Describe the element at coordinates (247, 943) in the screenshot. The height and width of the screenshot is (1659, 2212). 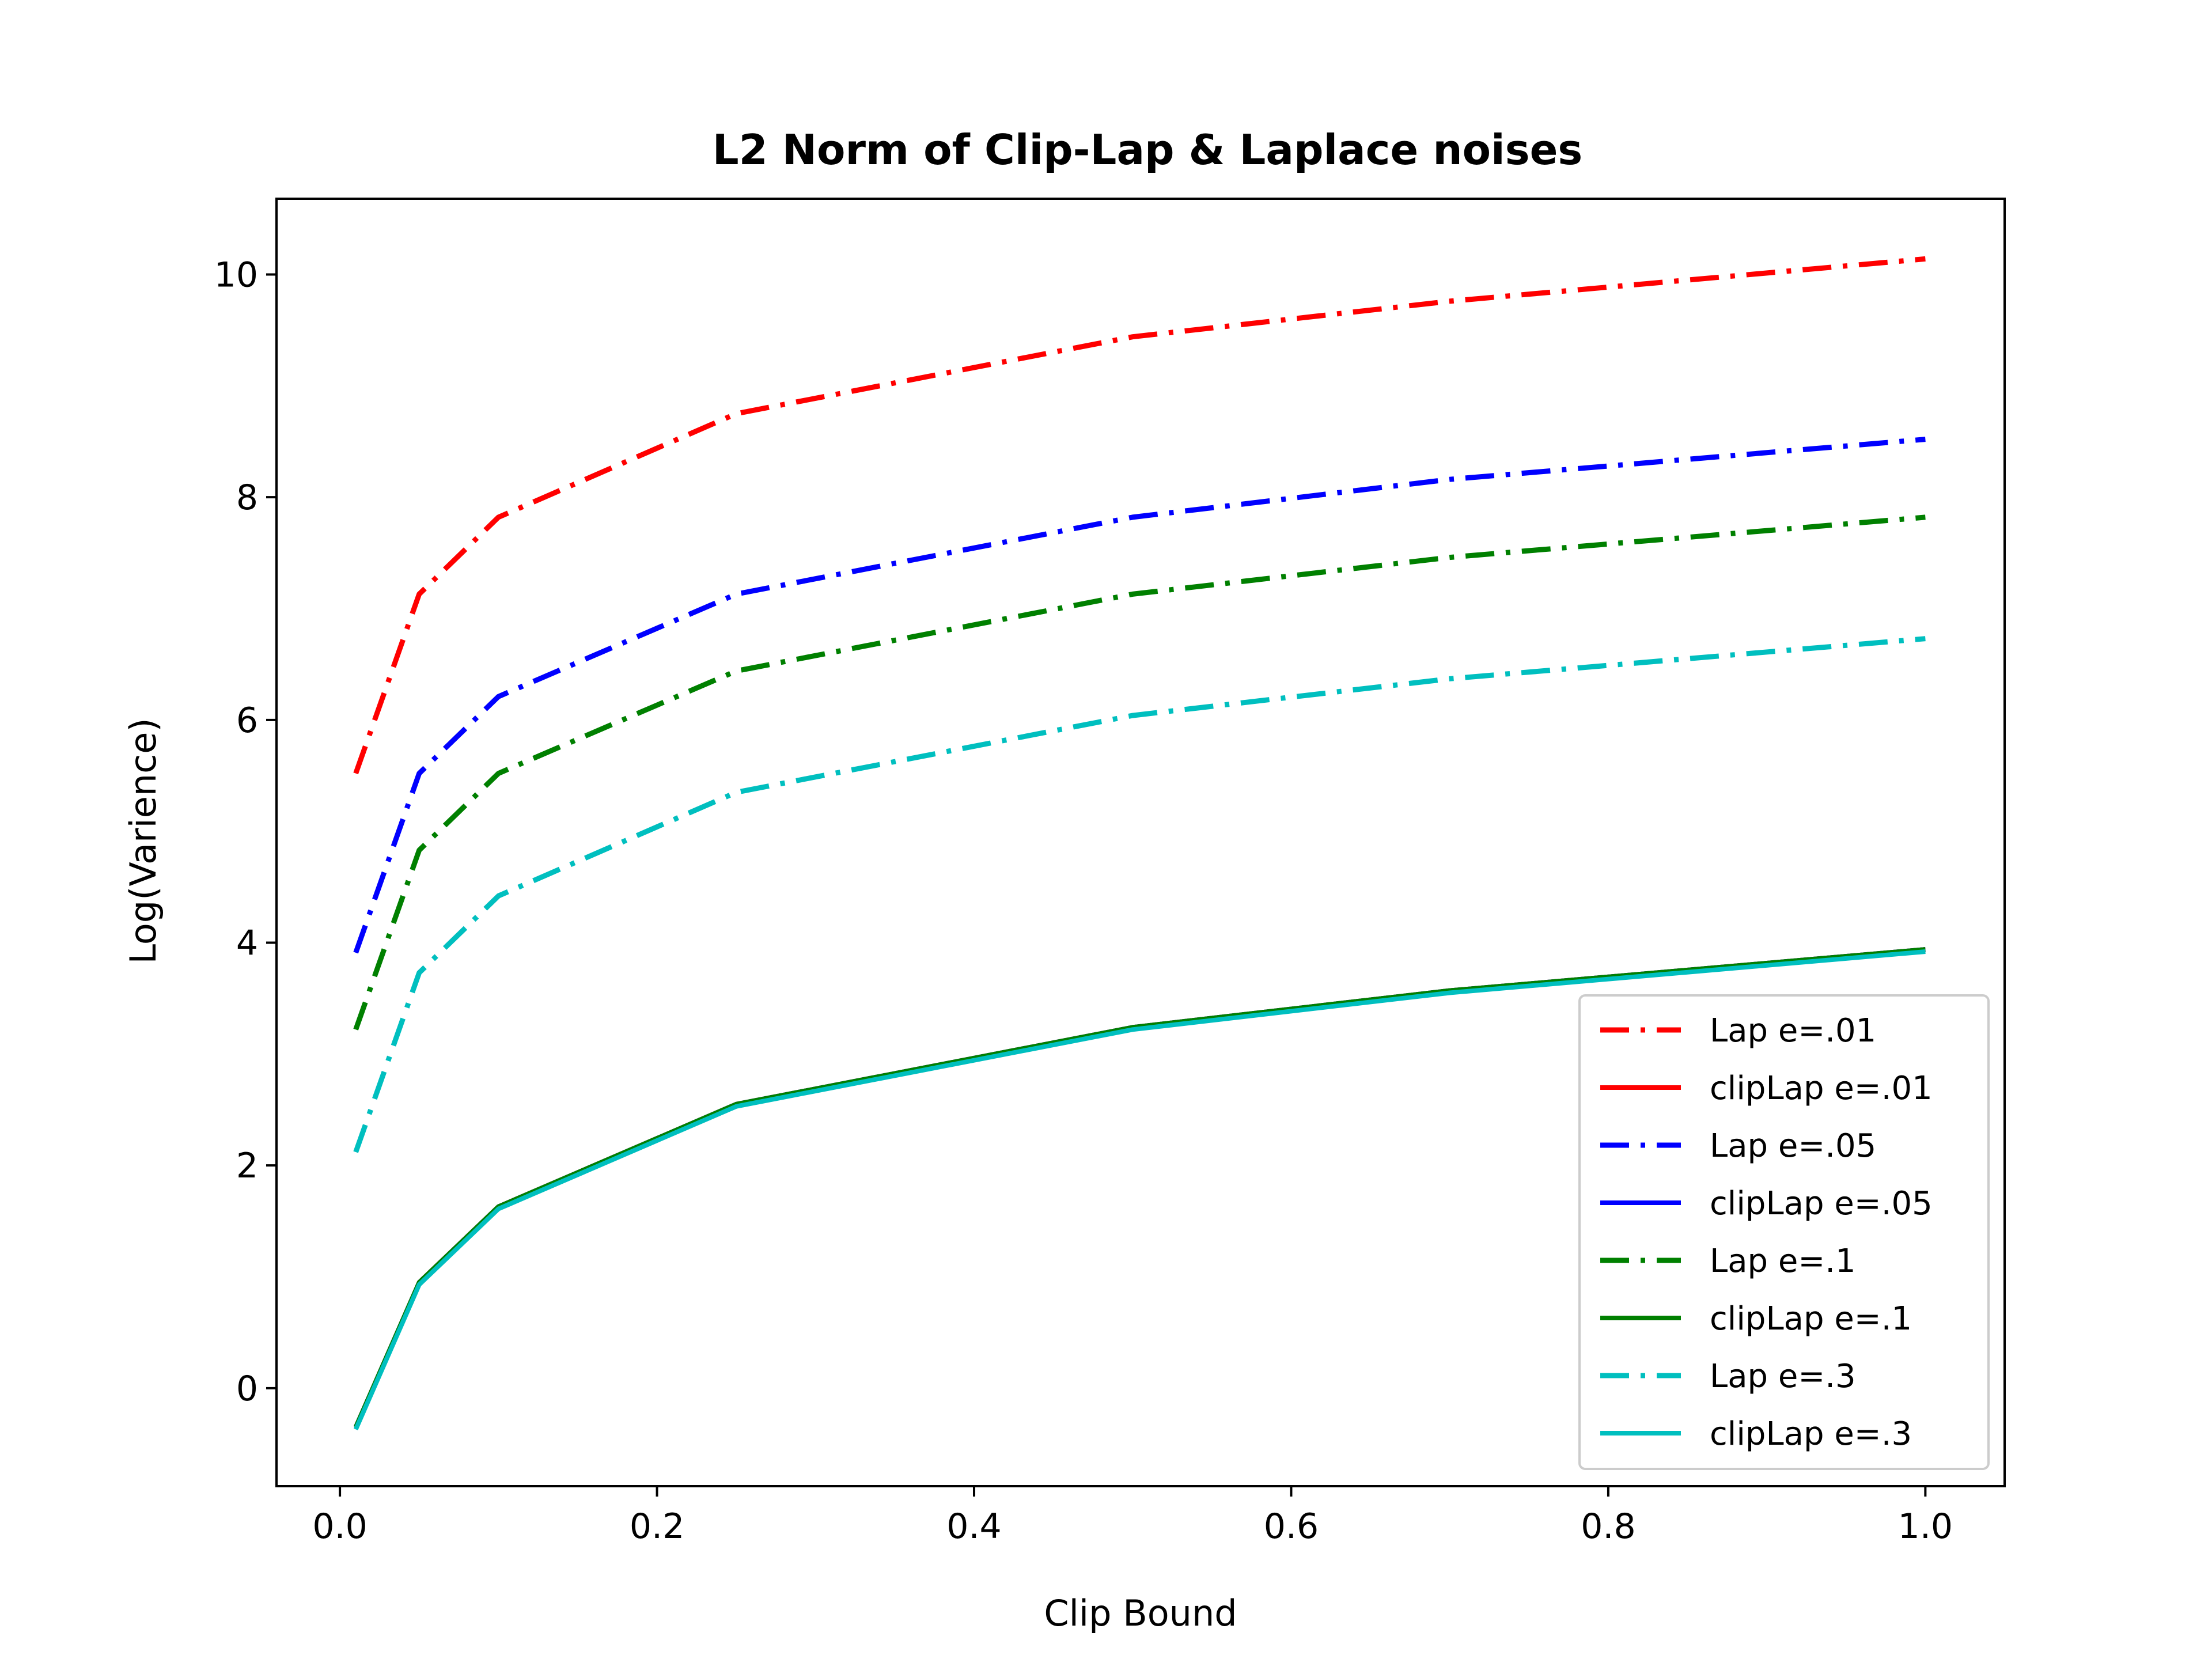
I see `y-tick-label: 4` at that location.